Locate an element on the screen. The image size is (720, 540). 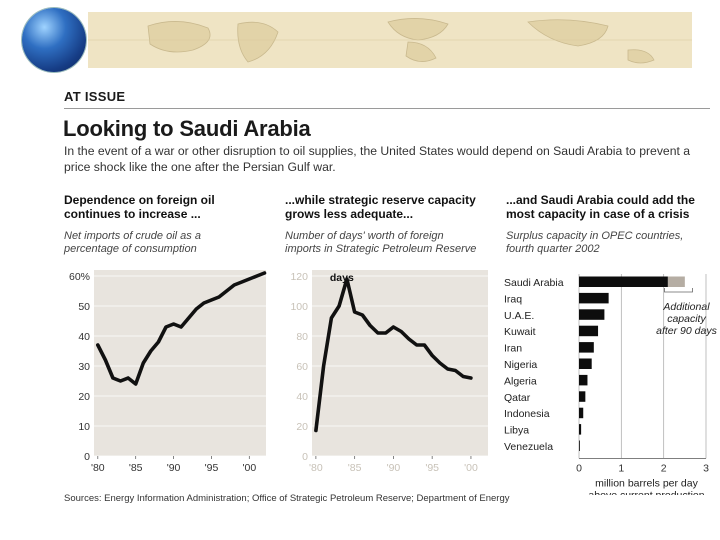
chart2-ytick-label: 60 is located at coordinates (302, 367).